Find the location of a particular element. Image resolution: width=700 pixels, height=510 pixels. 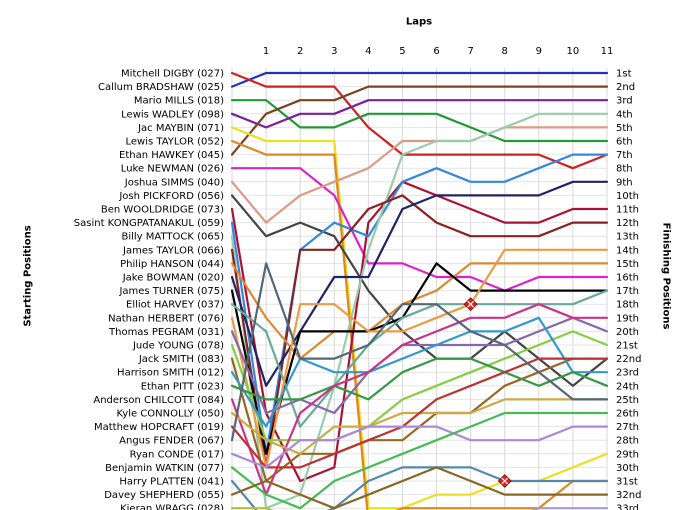

finishing-position-label: 30th is located at coordinates (627, 468).